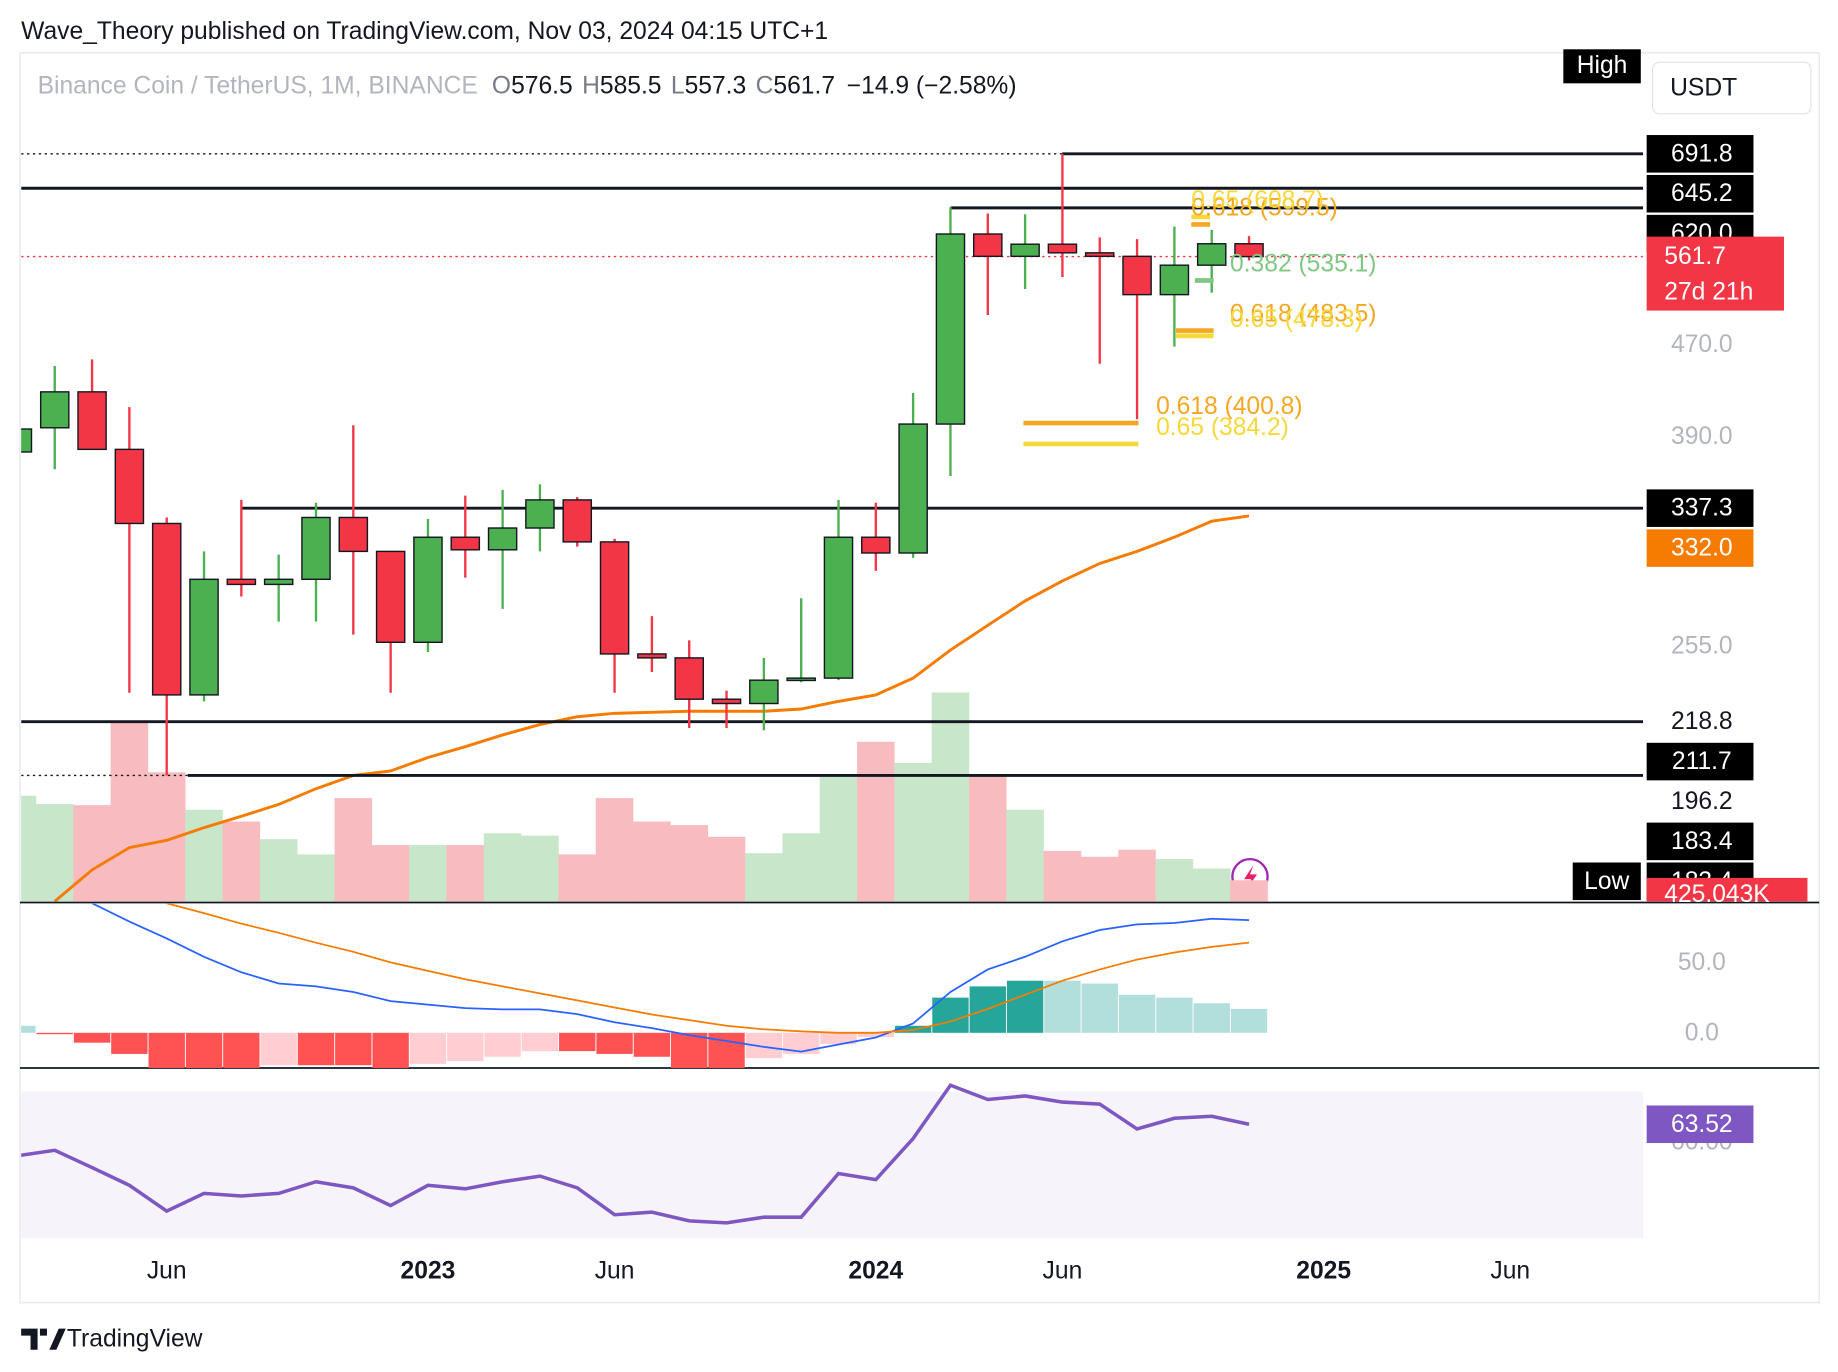 The image size is (1838, 1372). Describe the element at coordinates (1702, 761) in the screenshot. I see `price-tag-label: 211.7` at that location.